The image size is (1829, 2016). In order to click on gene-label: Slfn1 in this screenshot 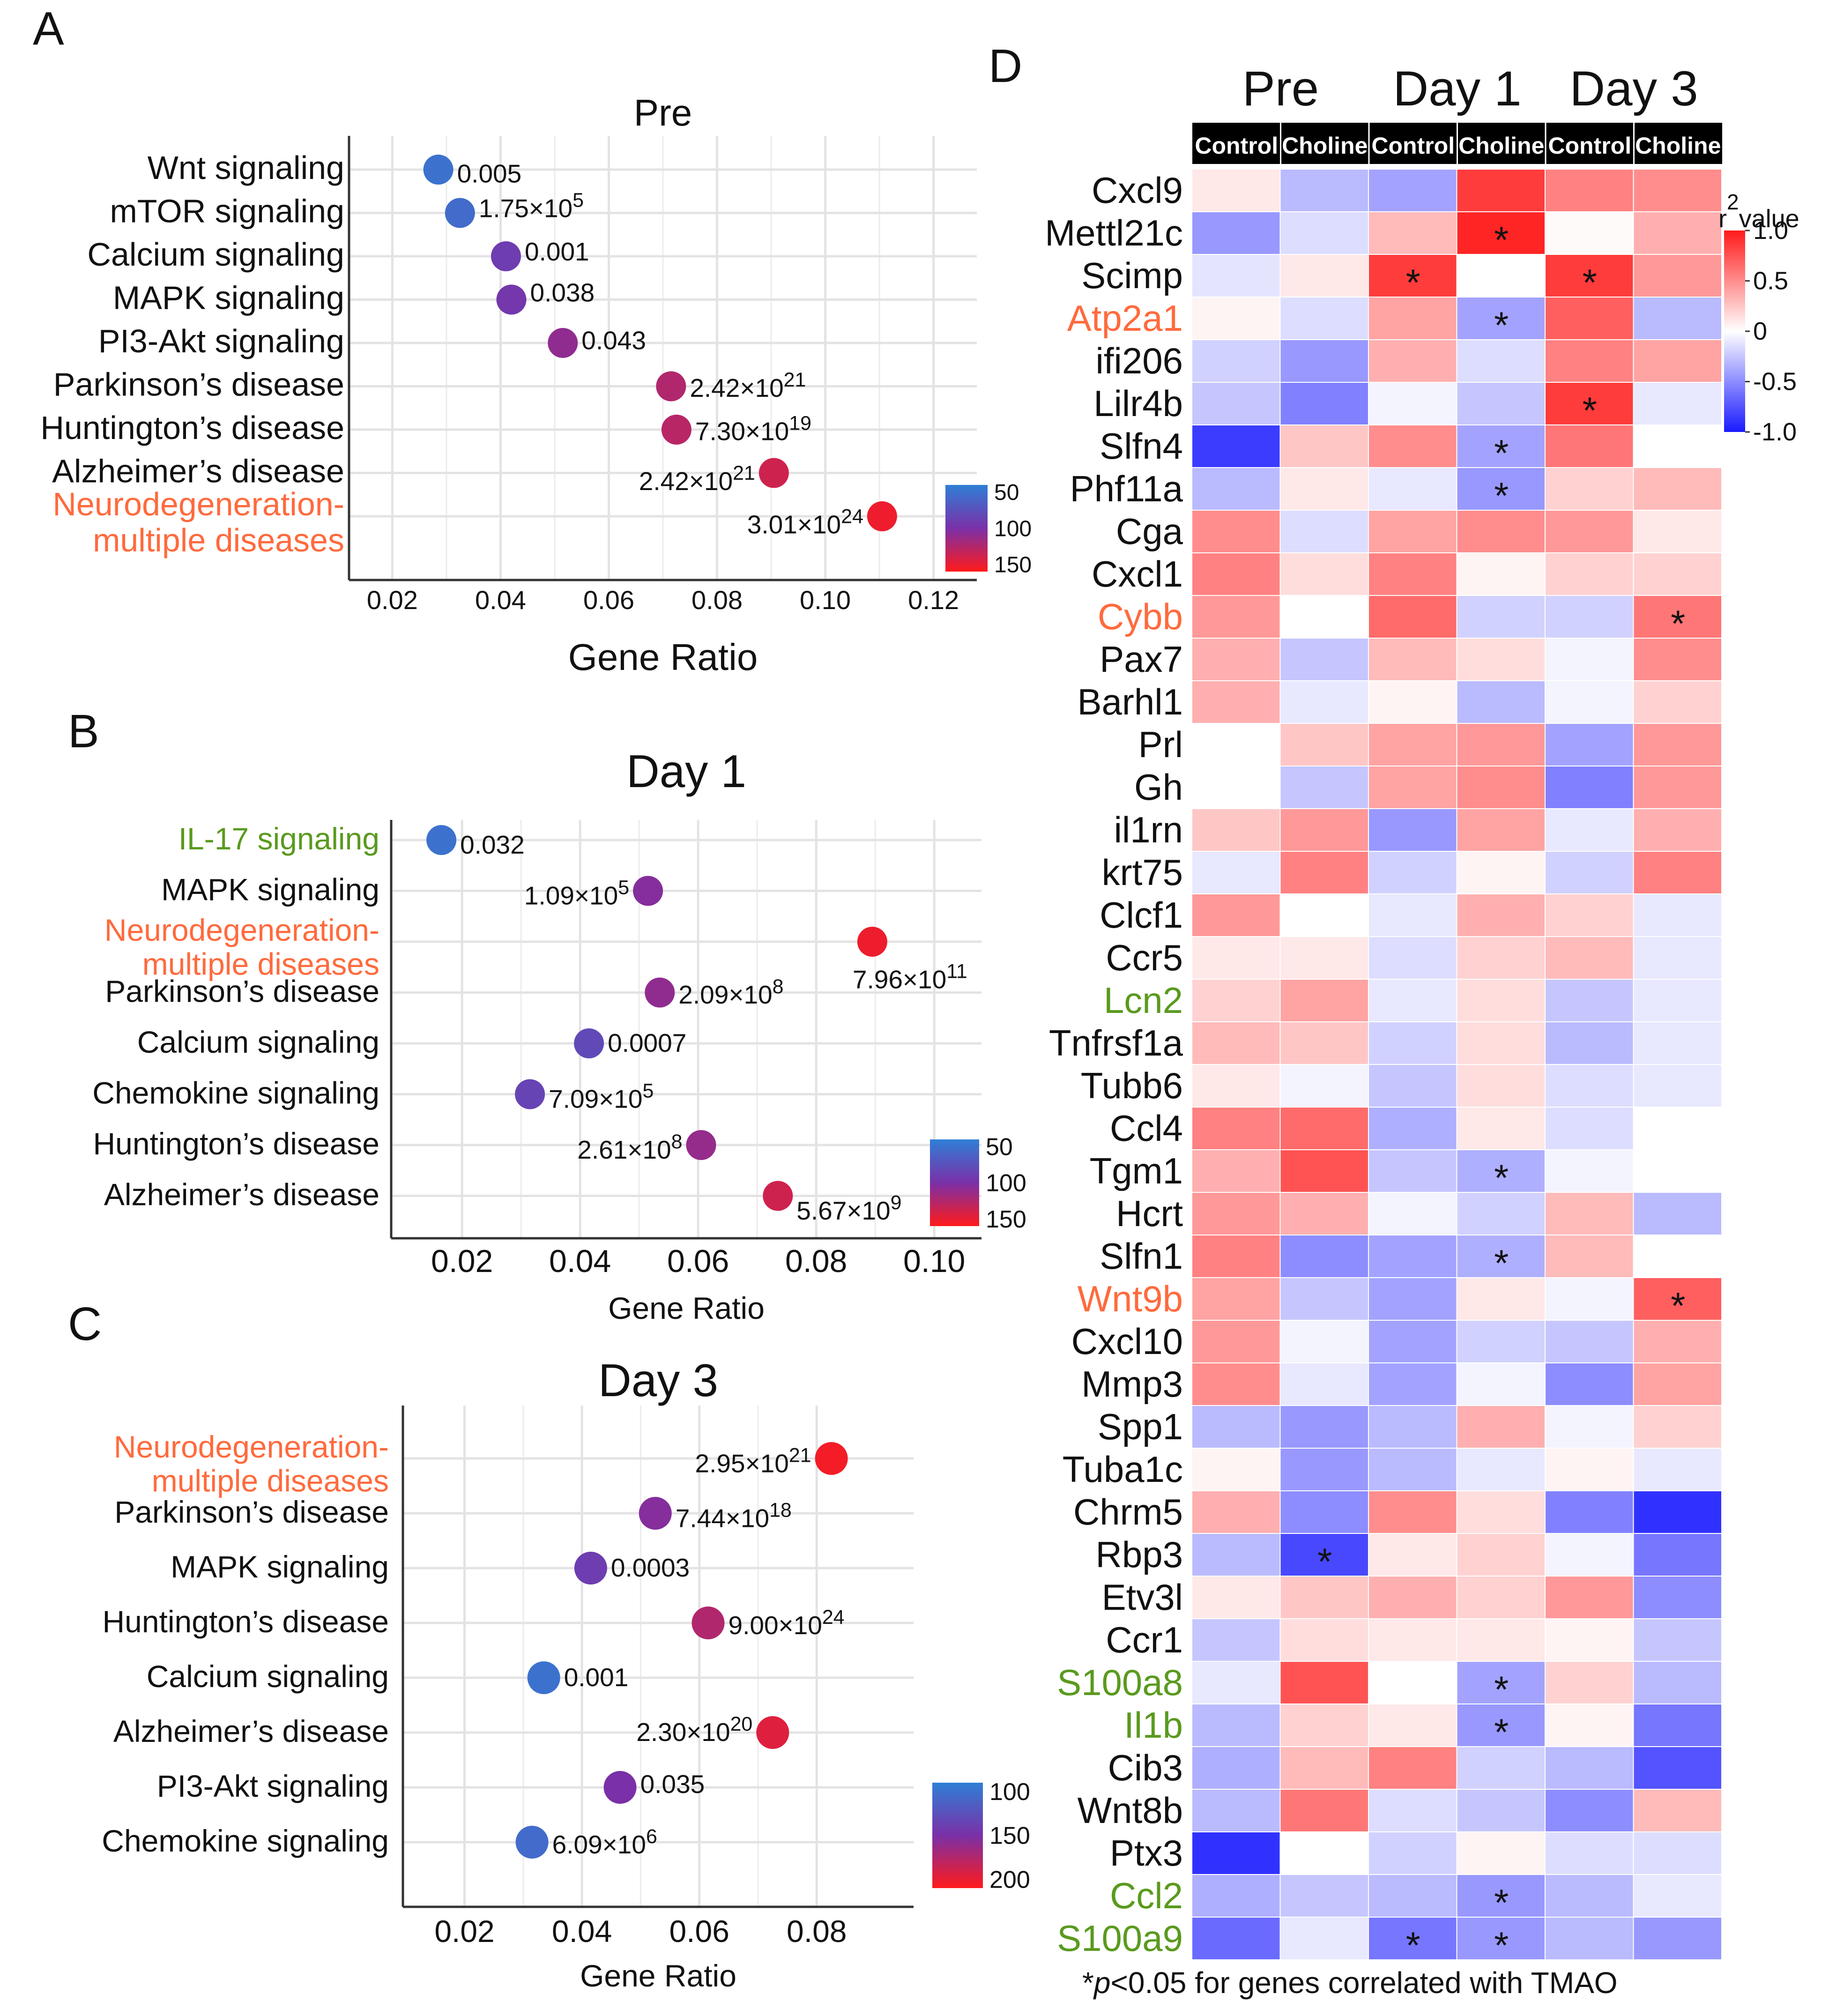, I will do `click(1141, 1256)`.